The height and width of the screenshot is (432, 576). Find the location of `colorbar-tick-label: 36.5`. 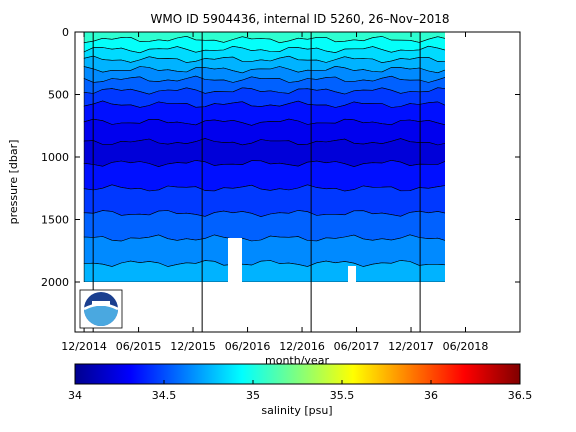

colorbar-tick-label: 36.5 is located at coordinates (520, 395).